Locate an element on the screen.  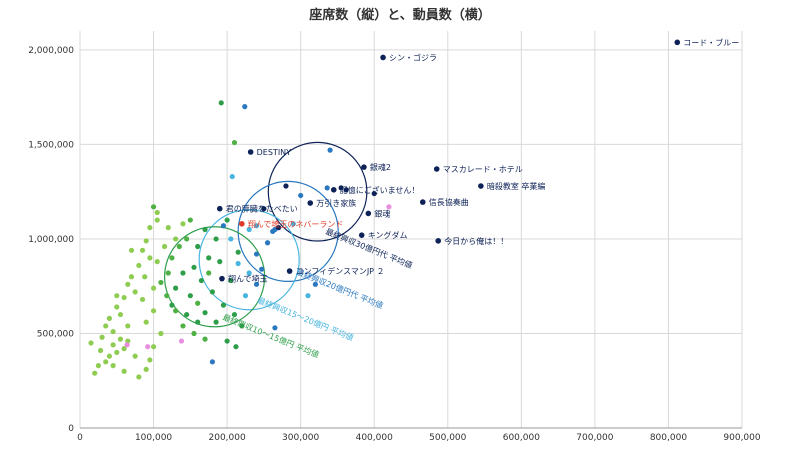
y-tick-label: 1,000,000 is located at coordinates (51, 240).